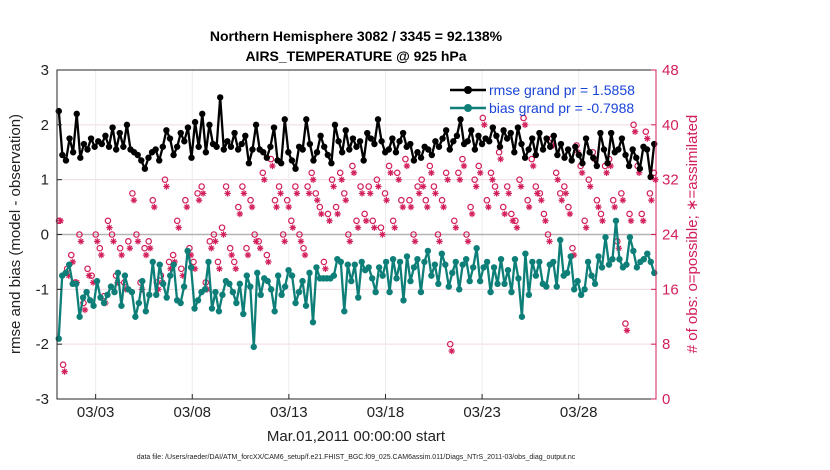 The image size is (830, 470). What do you see at coordinates (670, 289) in the screenshot?
I see `right-tick-label-2: 16` at bounding box center [670, 289].